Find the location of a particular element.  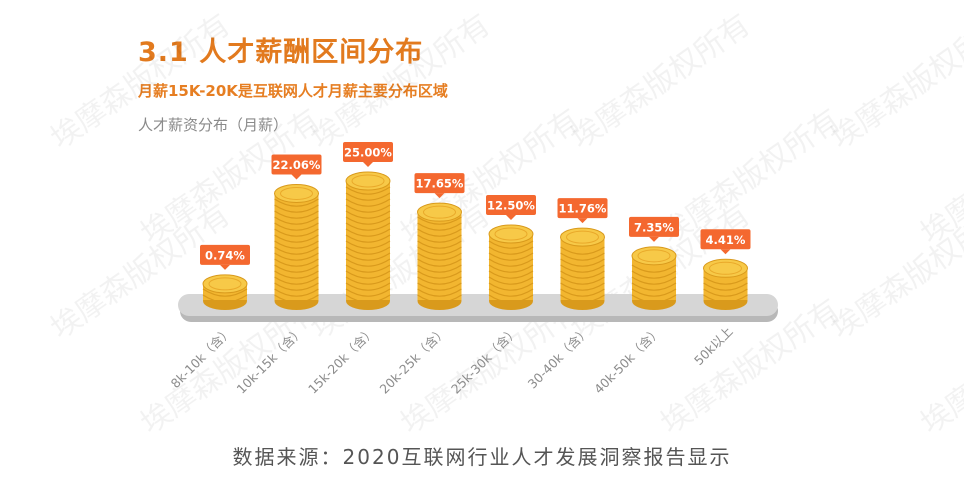

value-label-text: 22.06% is located at coordinates (297, 165).